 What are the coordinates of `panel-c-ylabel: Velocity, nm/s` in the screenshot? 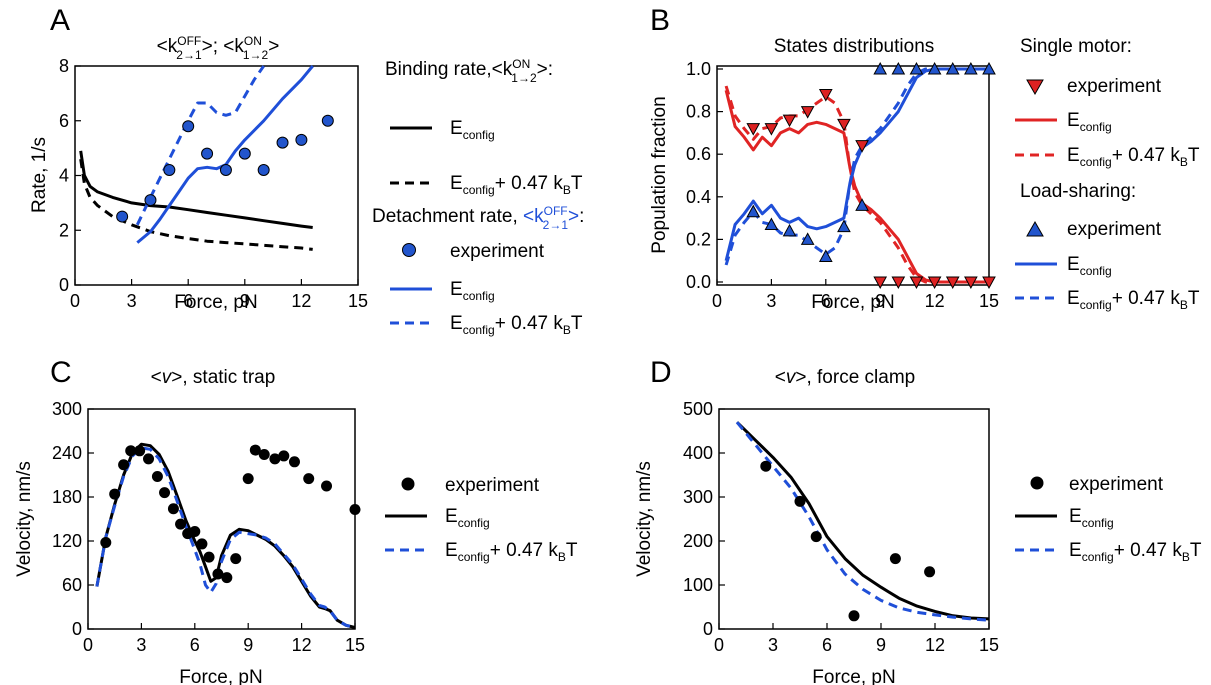 It's located at (24, 519).